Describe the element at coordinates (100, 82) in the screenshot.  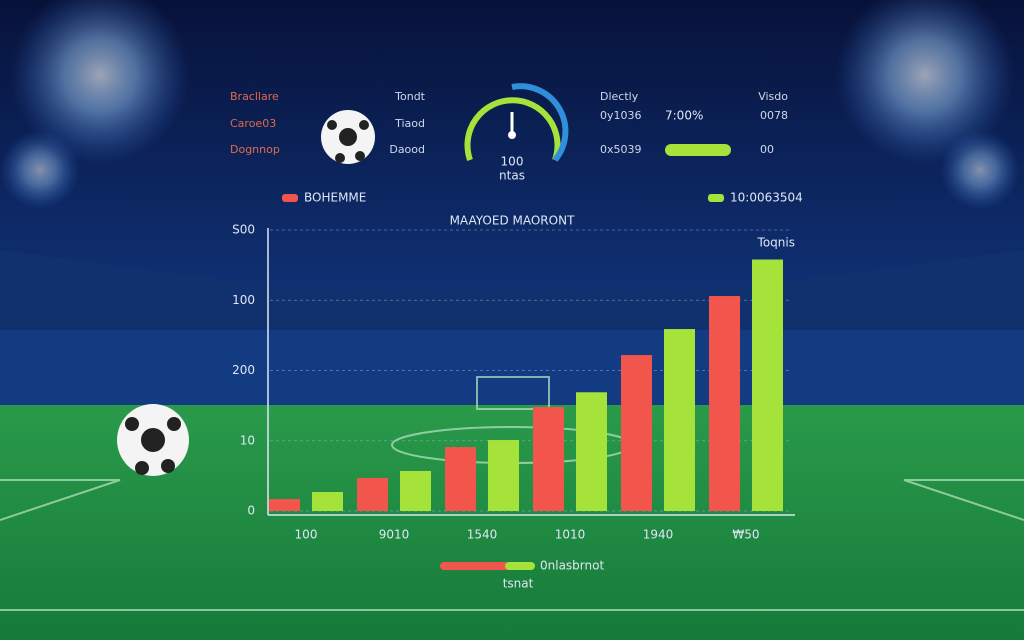
I see `floodlight-left` at that location.